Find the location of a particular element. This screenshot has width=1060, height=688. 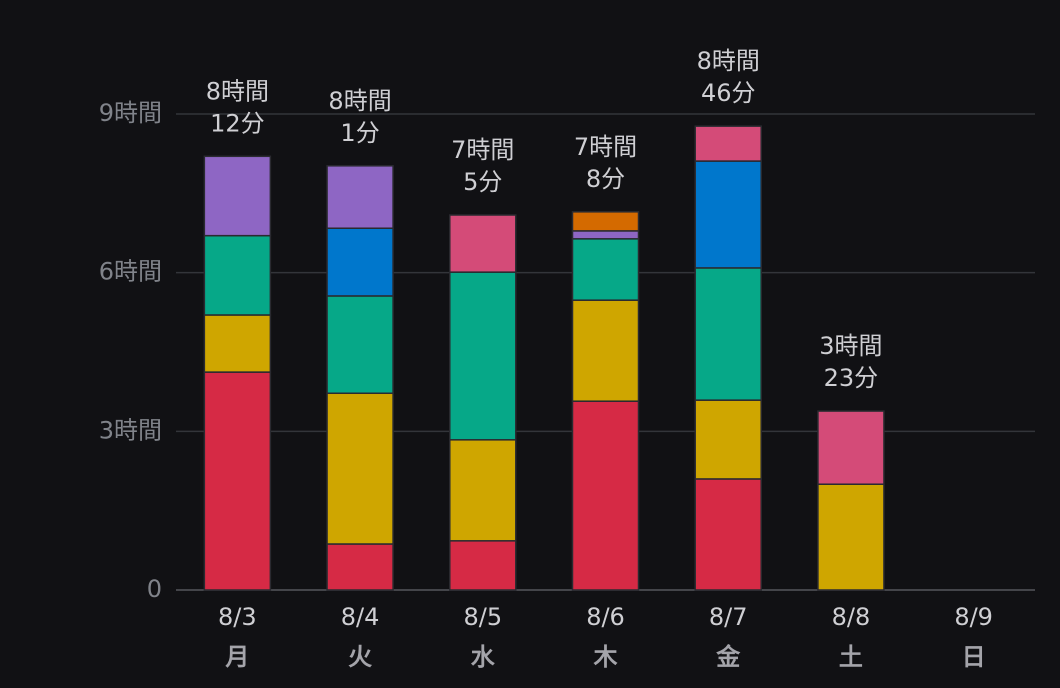

total-label: 8分 is located at coordinates (605, 179).